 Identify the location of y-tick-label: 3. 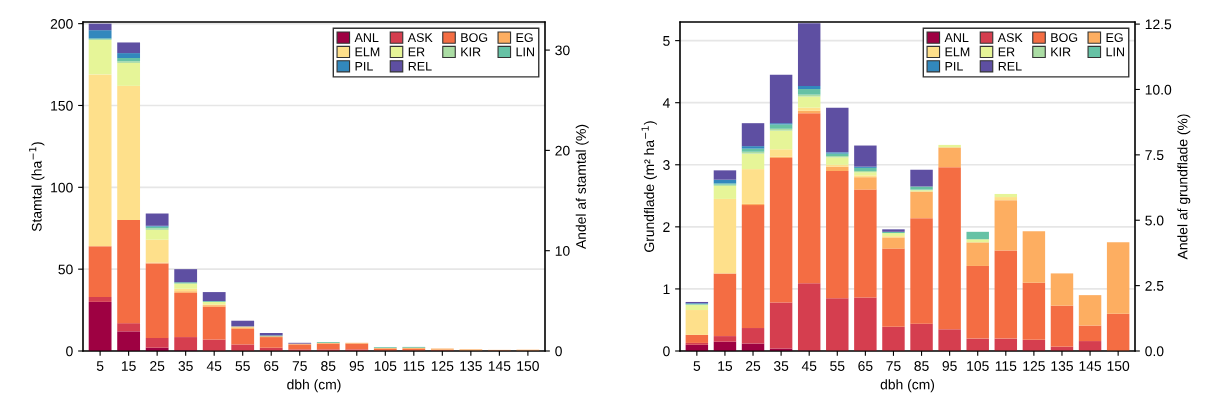
(666, 165).